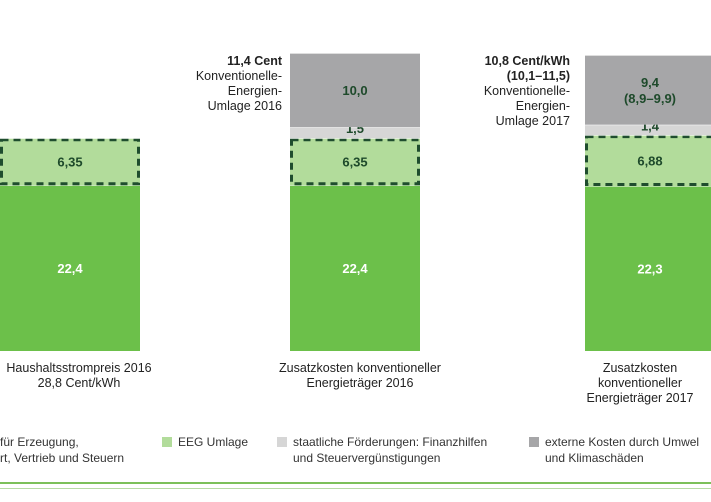  What do you see at coordinates (355, 488) in the screenshot?
I see `bottom-rule-thin` at bounding box center [355, 488].